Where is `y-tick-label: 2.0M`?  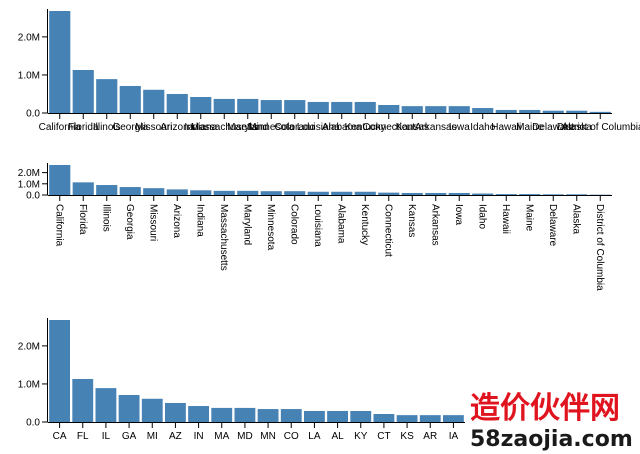 y-tick-label: 2.0M is located at coordinates (29, 346).